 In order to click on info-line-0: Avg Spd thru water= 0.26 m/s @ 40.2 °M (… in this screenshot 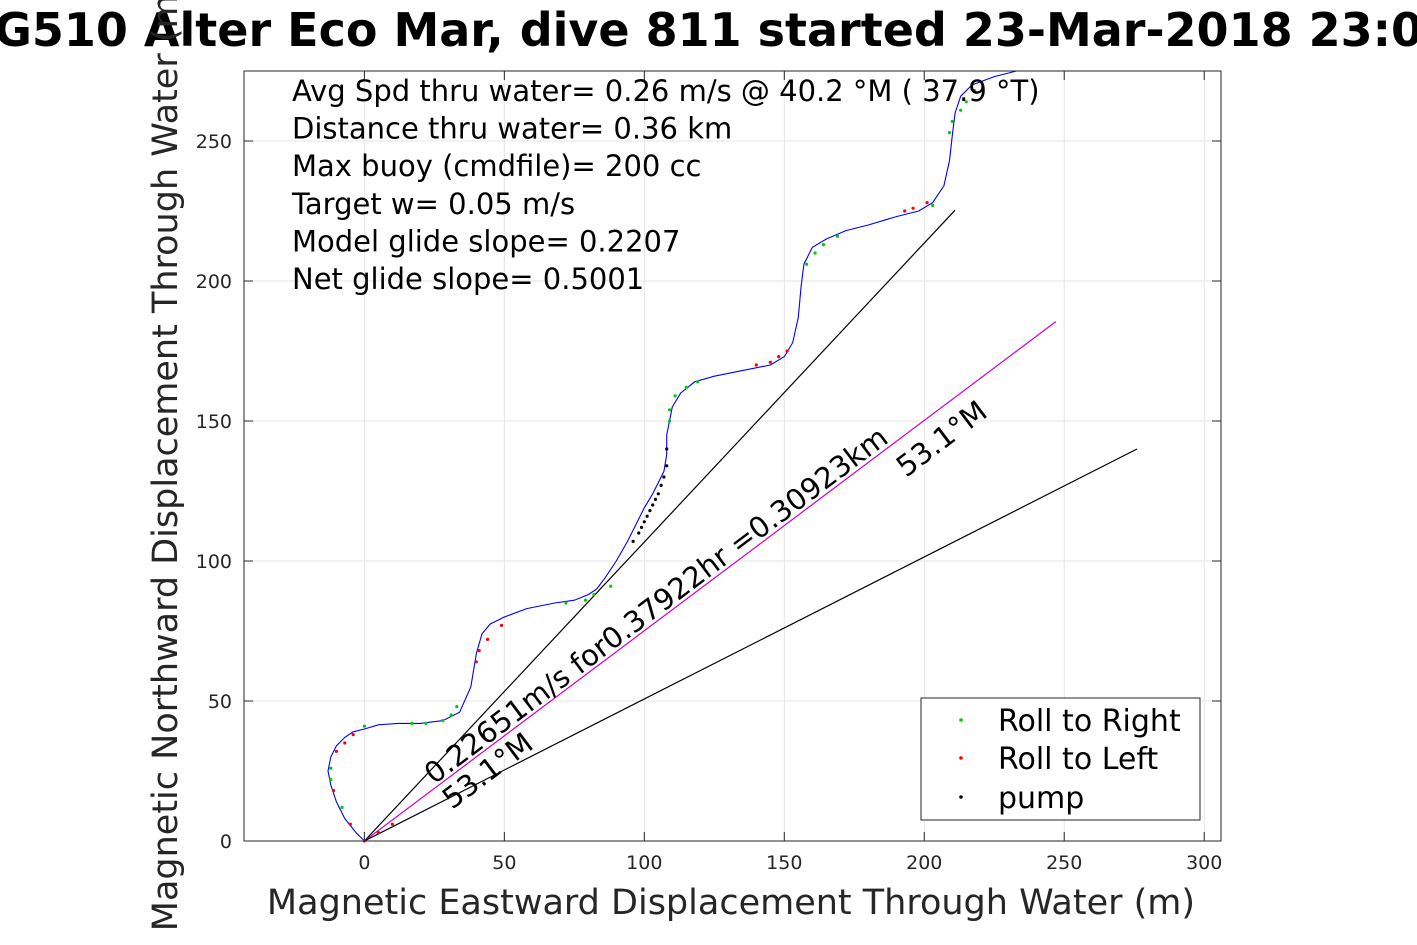, I will do `click(666, 91)`.